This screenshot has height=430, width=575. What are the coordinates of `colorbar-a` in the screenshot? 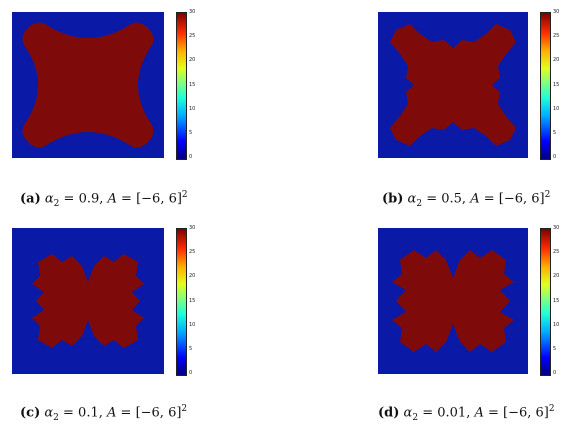 It's located at (181, 86).